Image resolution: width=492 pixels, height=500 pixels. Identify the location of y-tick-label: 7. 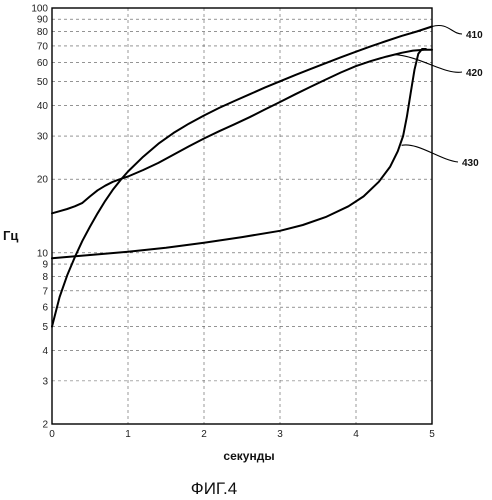
(45, 291).